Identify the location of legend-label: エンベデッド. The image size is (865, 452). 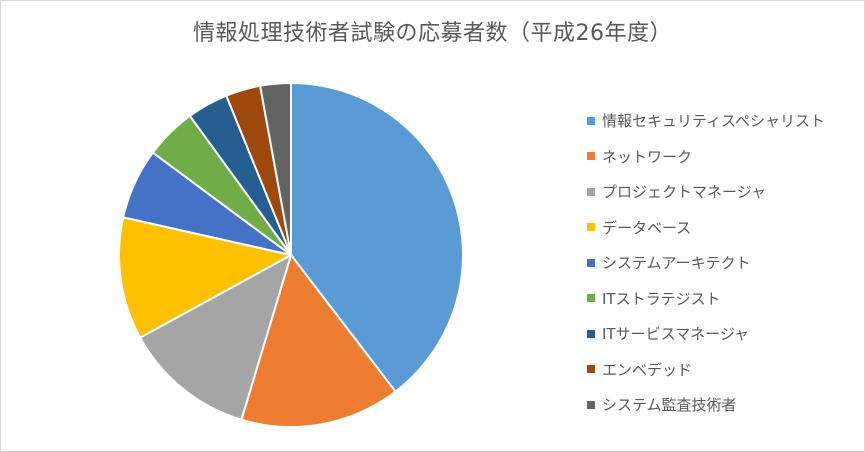
(647, 369).